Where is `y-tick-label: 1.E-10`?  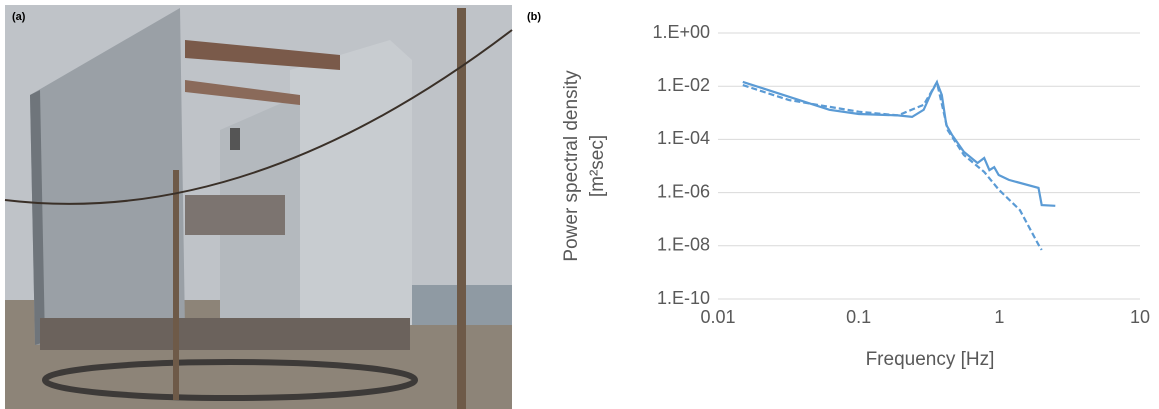
y-tick-label: 1.E-10 is located at coordinates (683, 298).